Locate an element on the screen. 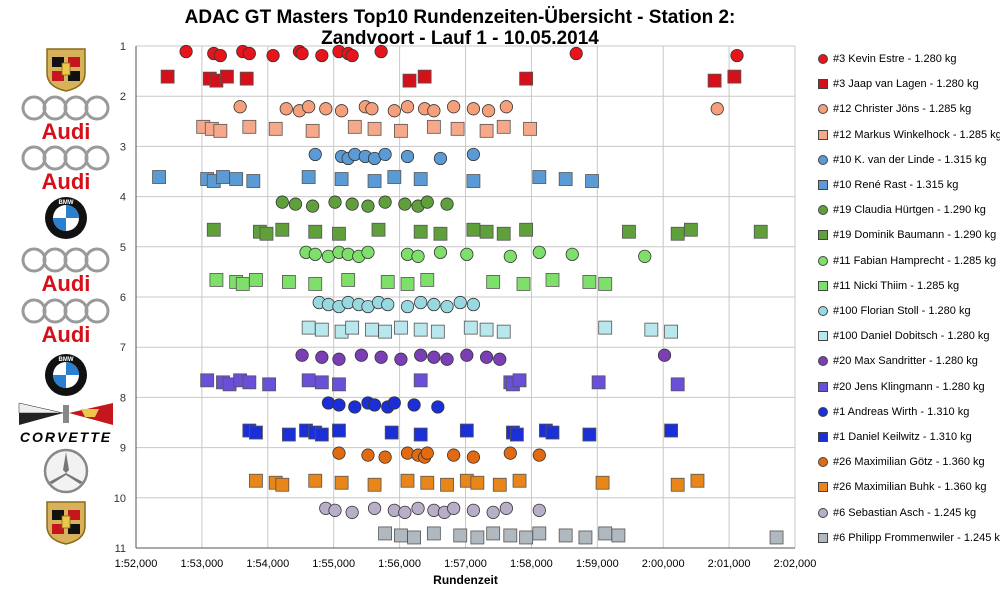 Image resolution: width=1000 pixels, height=590 pixels. svg-text: BMW is located at coordinates (66, 360).